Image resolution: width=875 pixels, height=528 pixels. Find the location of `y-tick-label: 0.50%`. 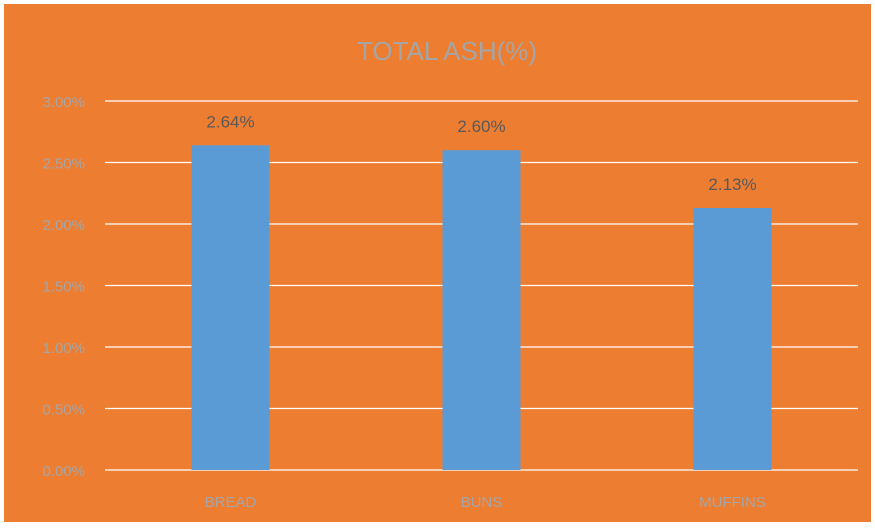

y-tick-label: 0.50% is located at coordinates (63, 410).